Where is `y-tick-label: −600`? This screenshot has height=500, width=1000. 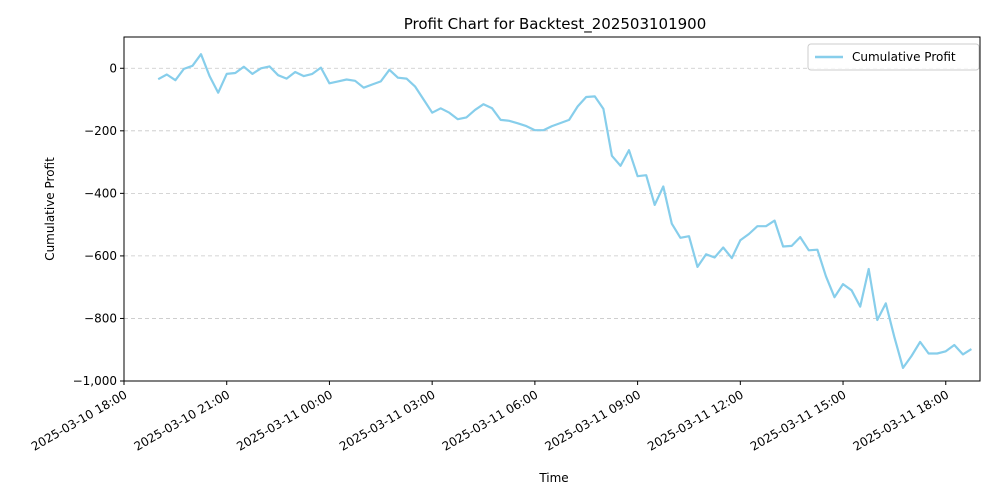
y-tick-label: −600 is located at coordinates (100, 256).